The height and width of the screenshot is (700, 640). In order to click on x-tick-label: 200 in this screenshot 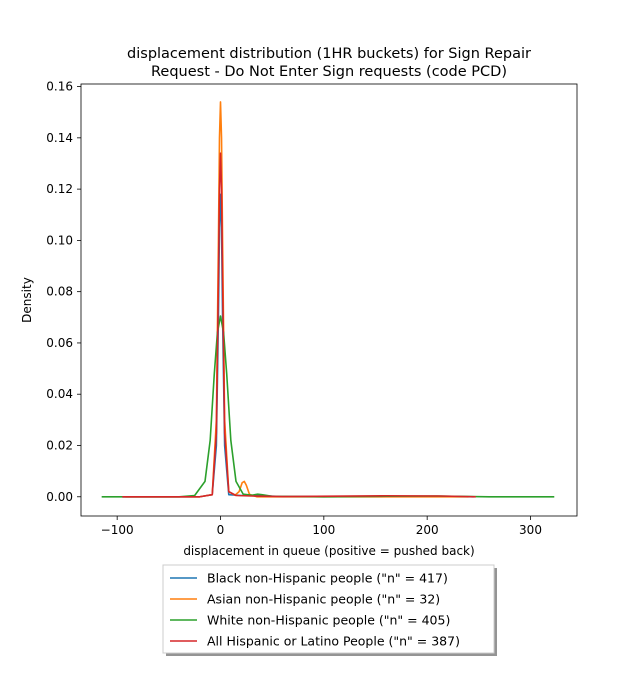, I will do `click(427, 530)`.